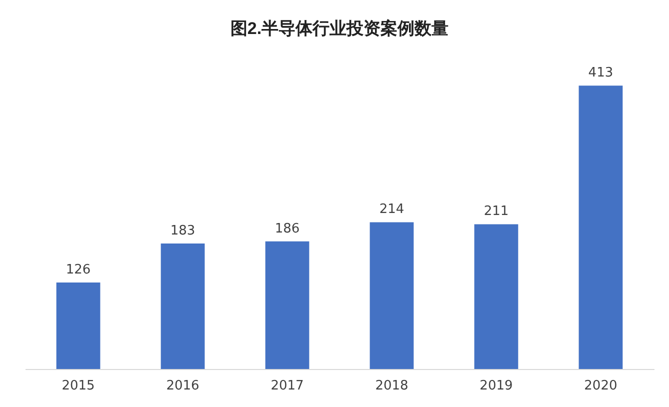  I want to click on data-label: 126, so click(78, 270).